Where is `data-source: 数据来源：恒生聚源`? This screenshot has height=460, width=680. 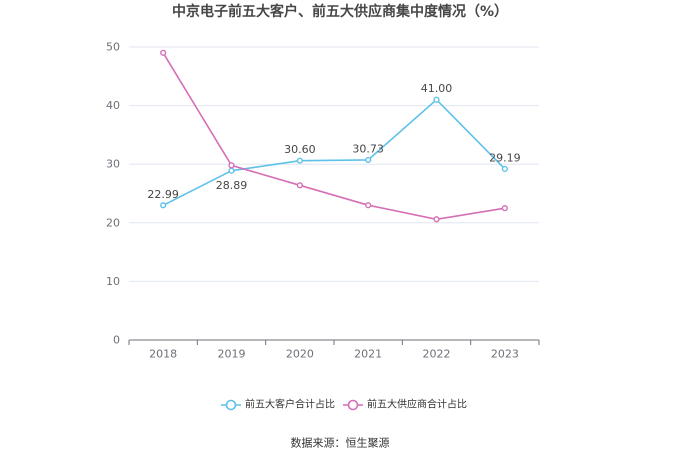
data-source: 数据来源：恒生聚源 is located at coordinates (340, 443).